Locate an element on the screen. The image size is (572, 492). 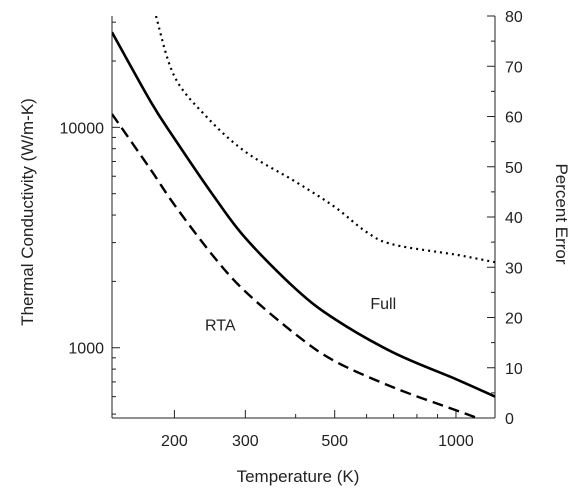
y-tick-label: 1000 is located at coordinates (86, 349).